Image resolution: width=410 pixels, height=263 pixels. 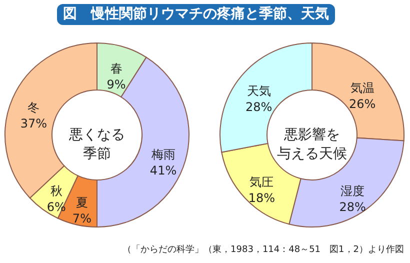 What do you see at coordinates (34, 107) in the screenshot?
I see `slice-label: 冬` at bounding box center [34, 107].